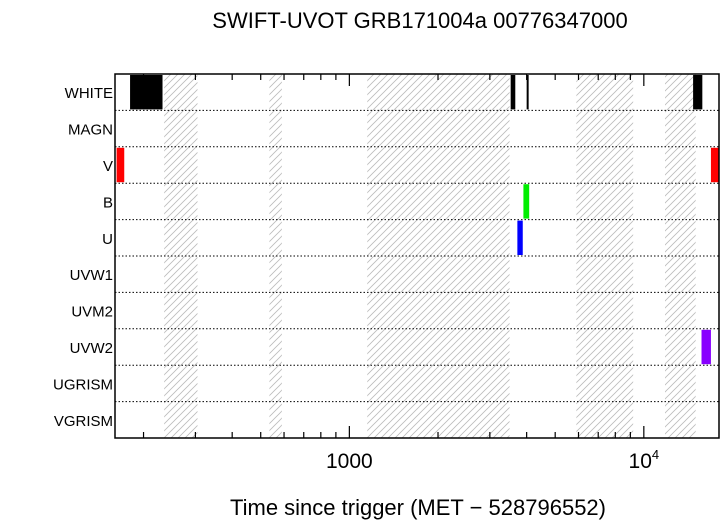 This screenshot has height=522, width=721. Describe the element at coordinates (107, 239) in the screenshot. I see `row-label: U` at that location.